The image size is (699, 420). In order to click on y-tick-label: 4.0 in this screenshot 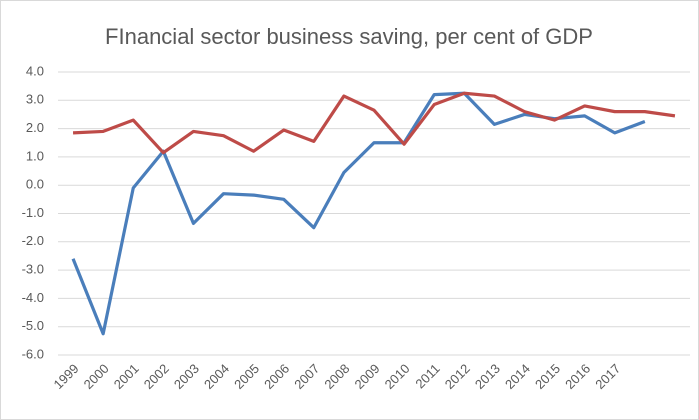, I will do `click(35, 70)`.